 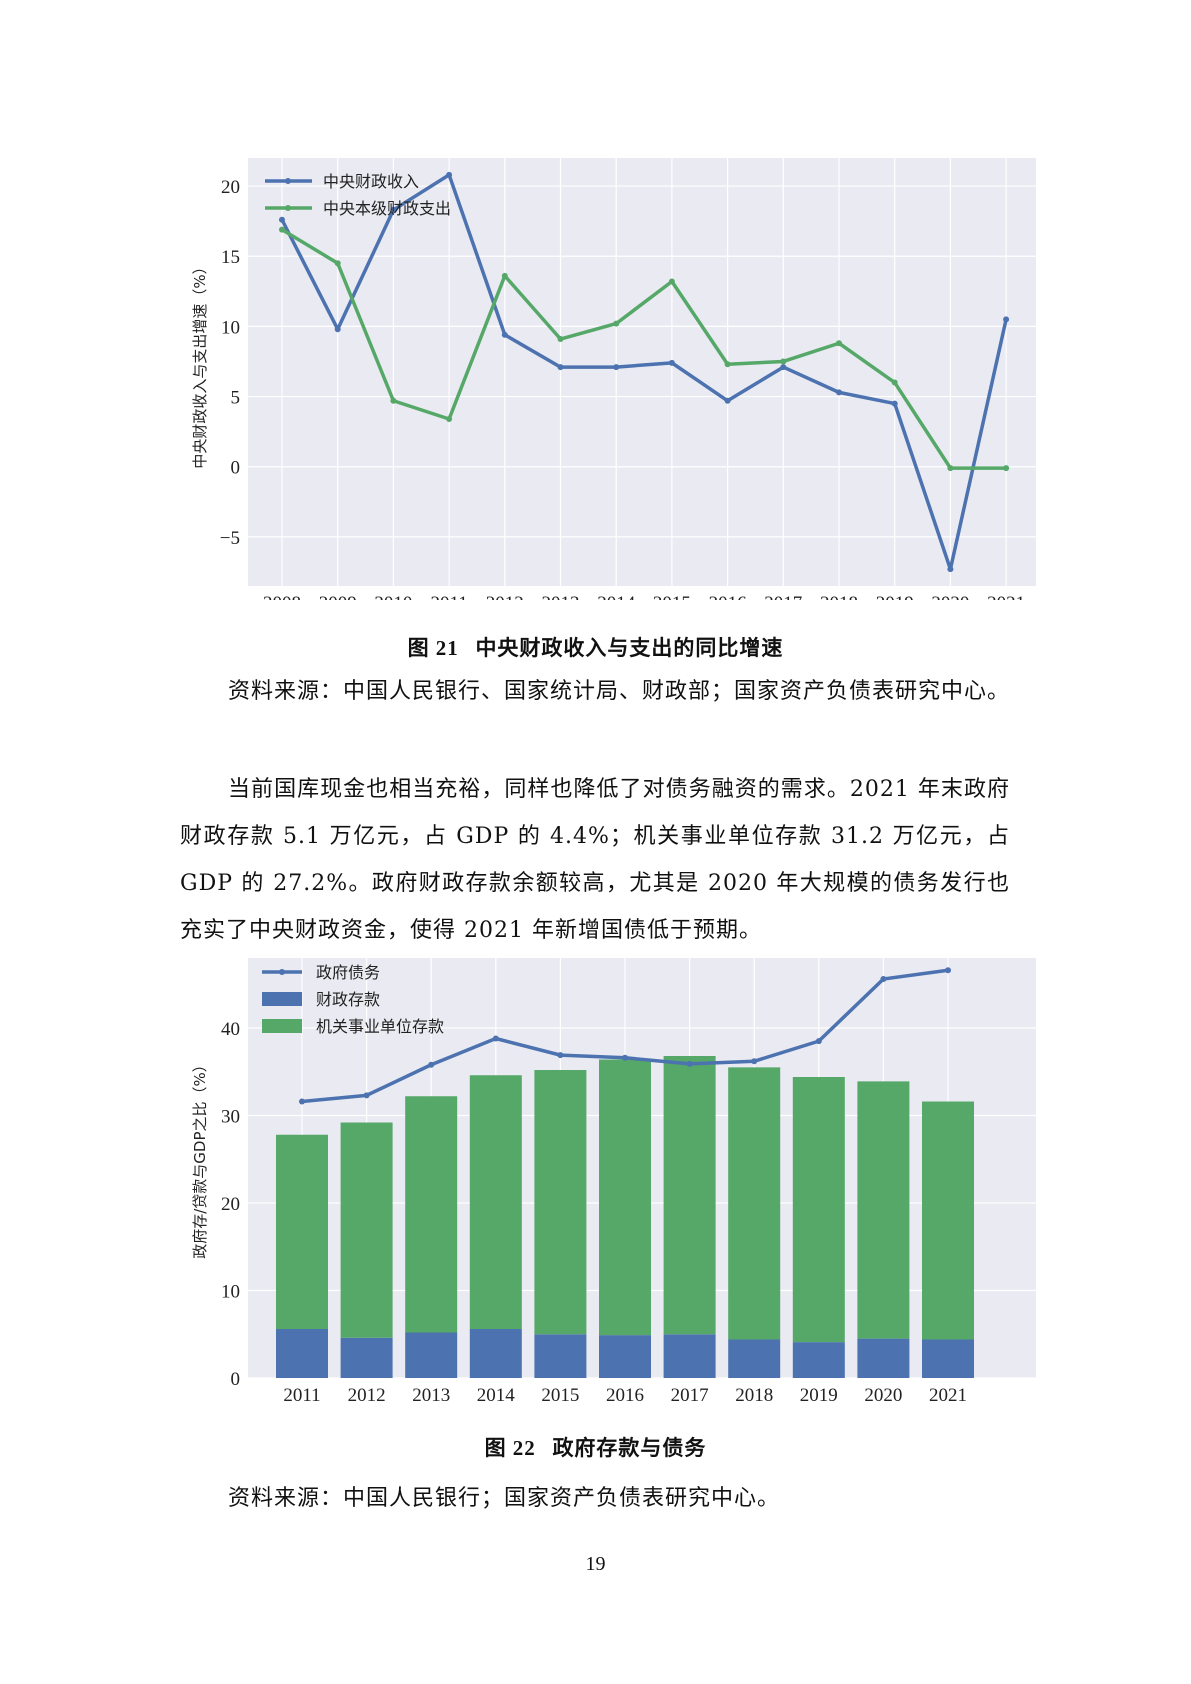 I want to click on y-tick-label: 20, so click(x=230, y=1204).